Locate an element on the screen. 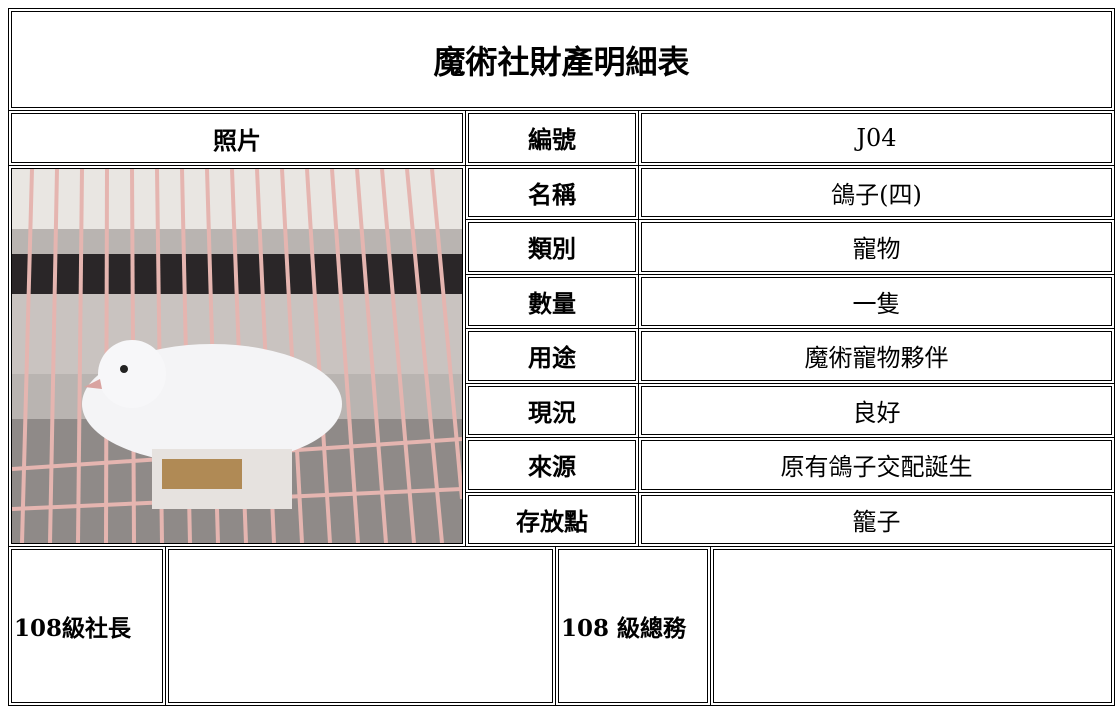 The height and width of the screenshot is (706, 1115). table-title: 魔術社財產明細表 is located at coordinates (561, 59).